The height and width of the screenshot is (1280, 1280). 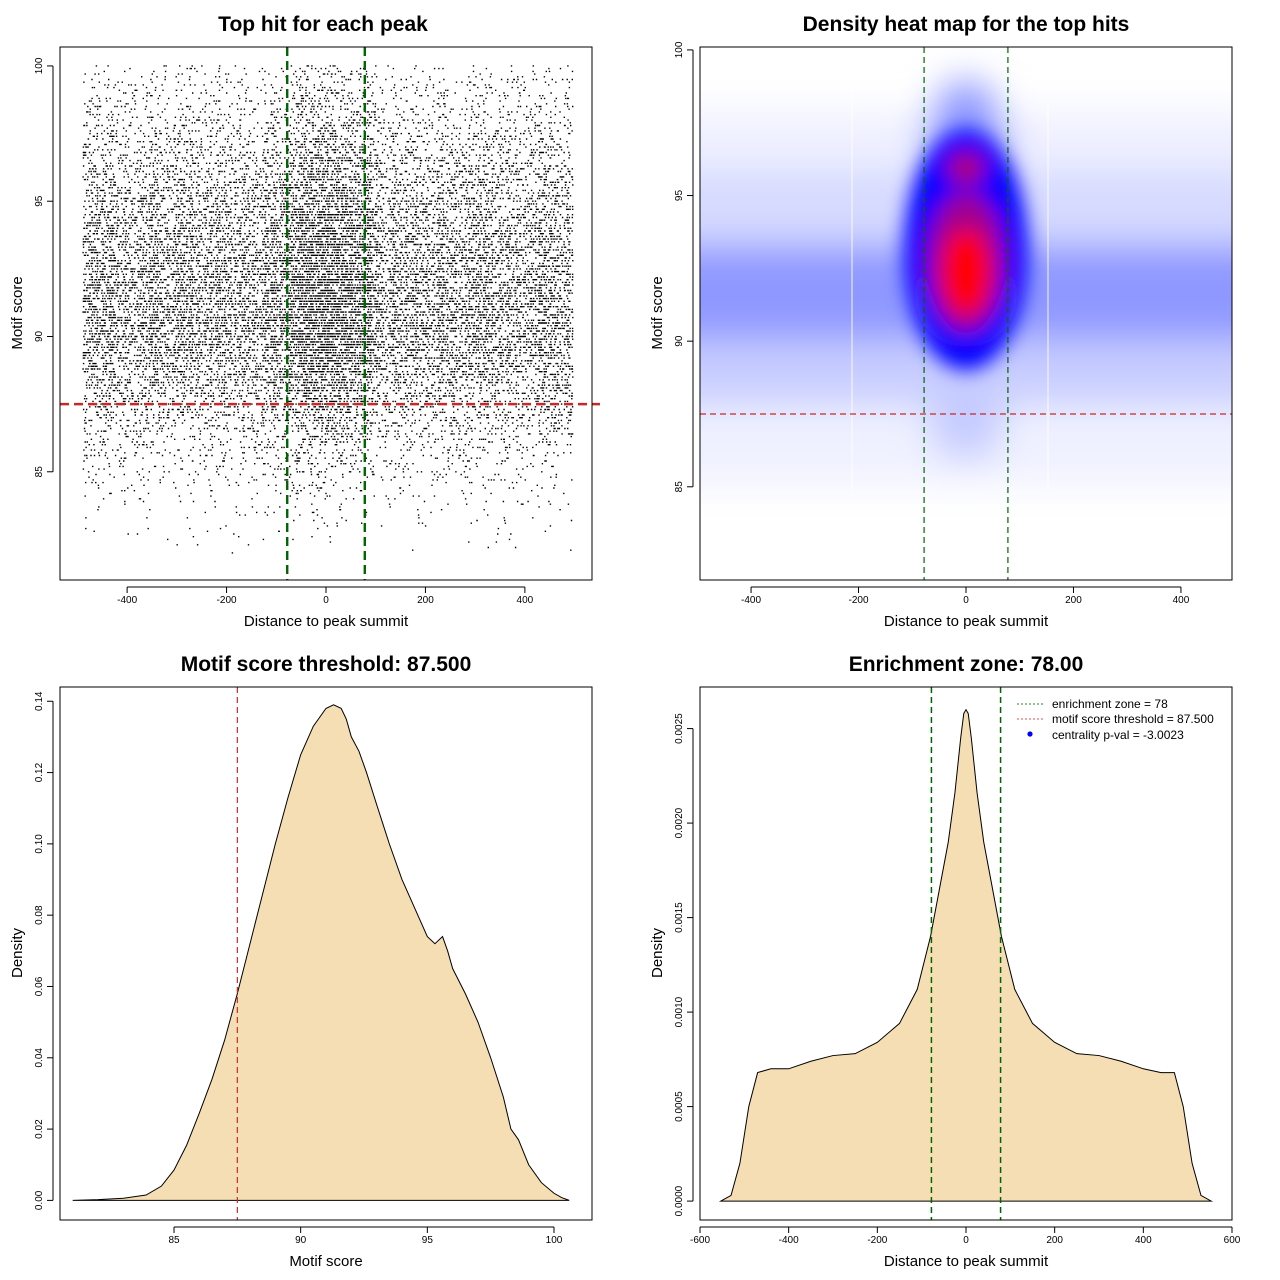 What do you see at coordinates (684, 266) in the screenshot?
I see `heatmap-y-ticks: 85 90 95 100` at bounding box center [684, 266].